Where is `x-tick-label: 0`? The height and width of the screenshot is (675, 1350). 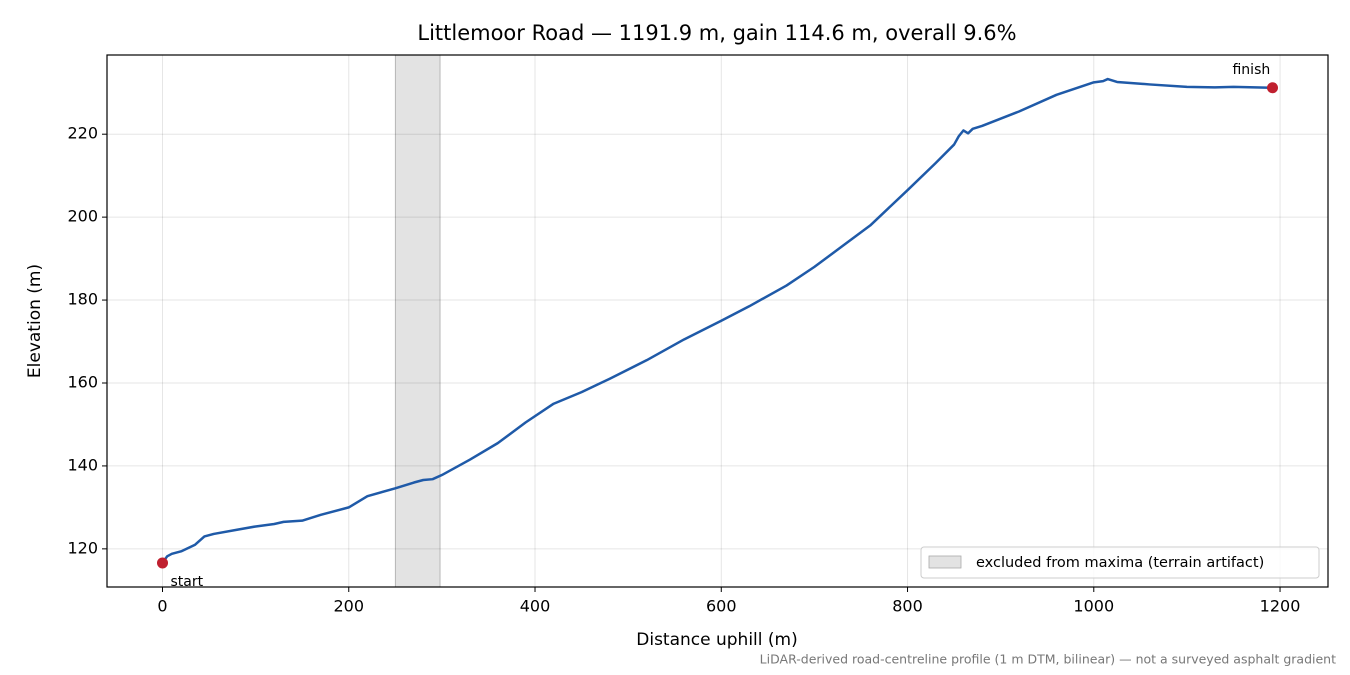 x-tick-label: 0 is located at coordinates (162, 606).